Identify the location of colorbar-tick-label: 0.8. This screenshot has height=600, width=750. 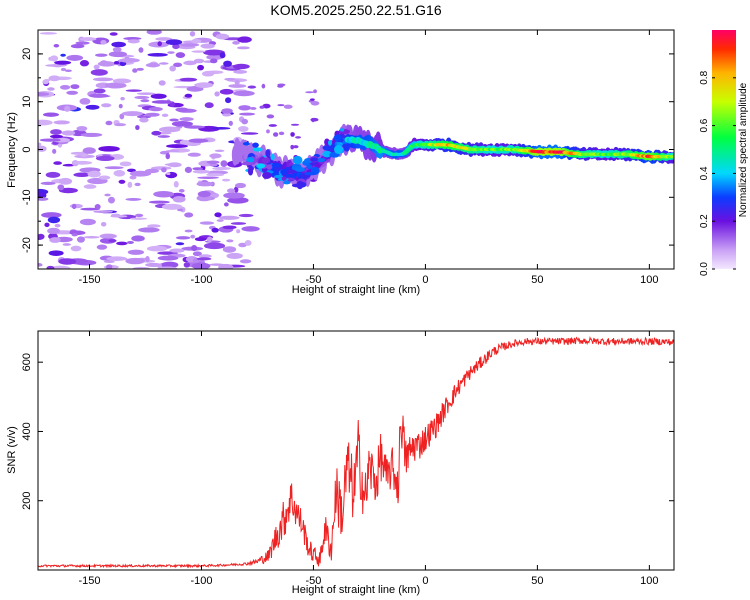
(704, 77).